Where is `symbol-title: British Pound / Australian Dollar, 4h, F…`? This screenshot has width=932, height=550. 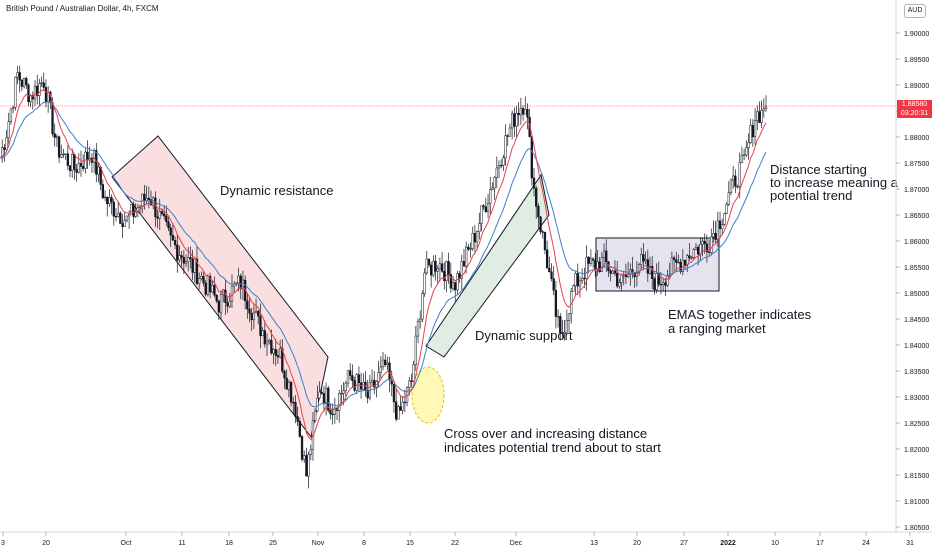 symbol-title: British Pound / Australian Dollar, 4h, F… is located at coordinates (82, 8).